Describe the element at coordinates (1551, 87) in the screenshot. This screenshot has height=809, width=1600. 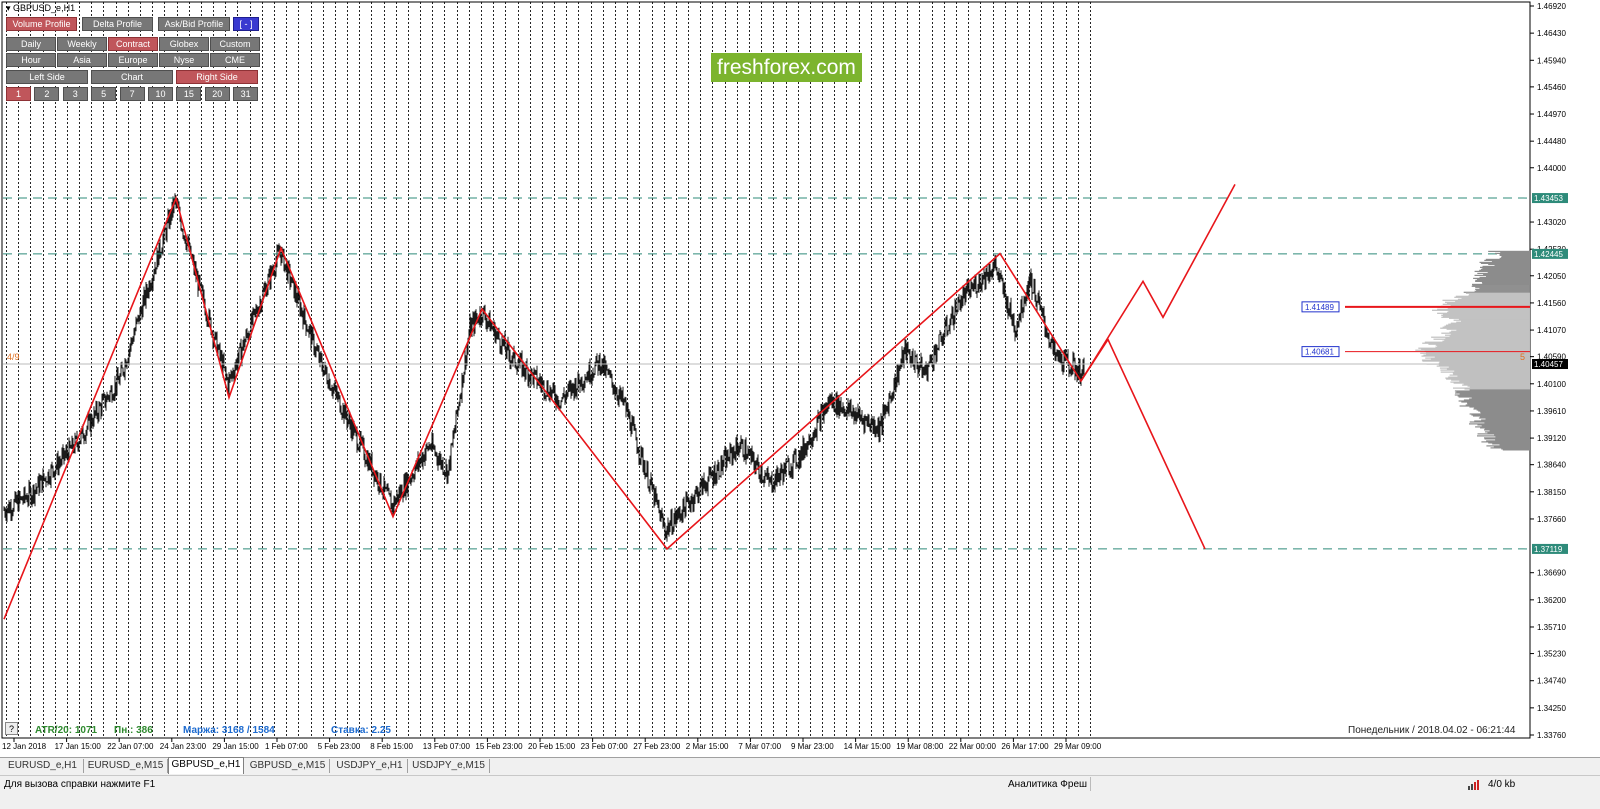
I see `price-tick-label: 1.45460` at that location.